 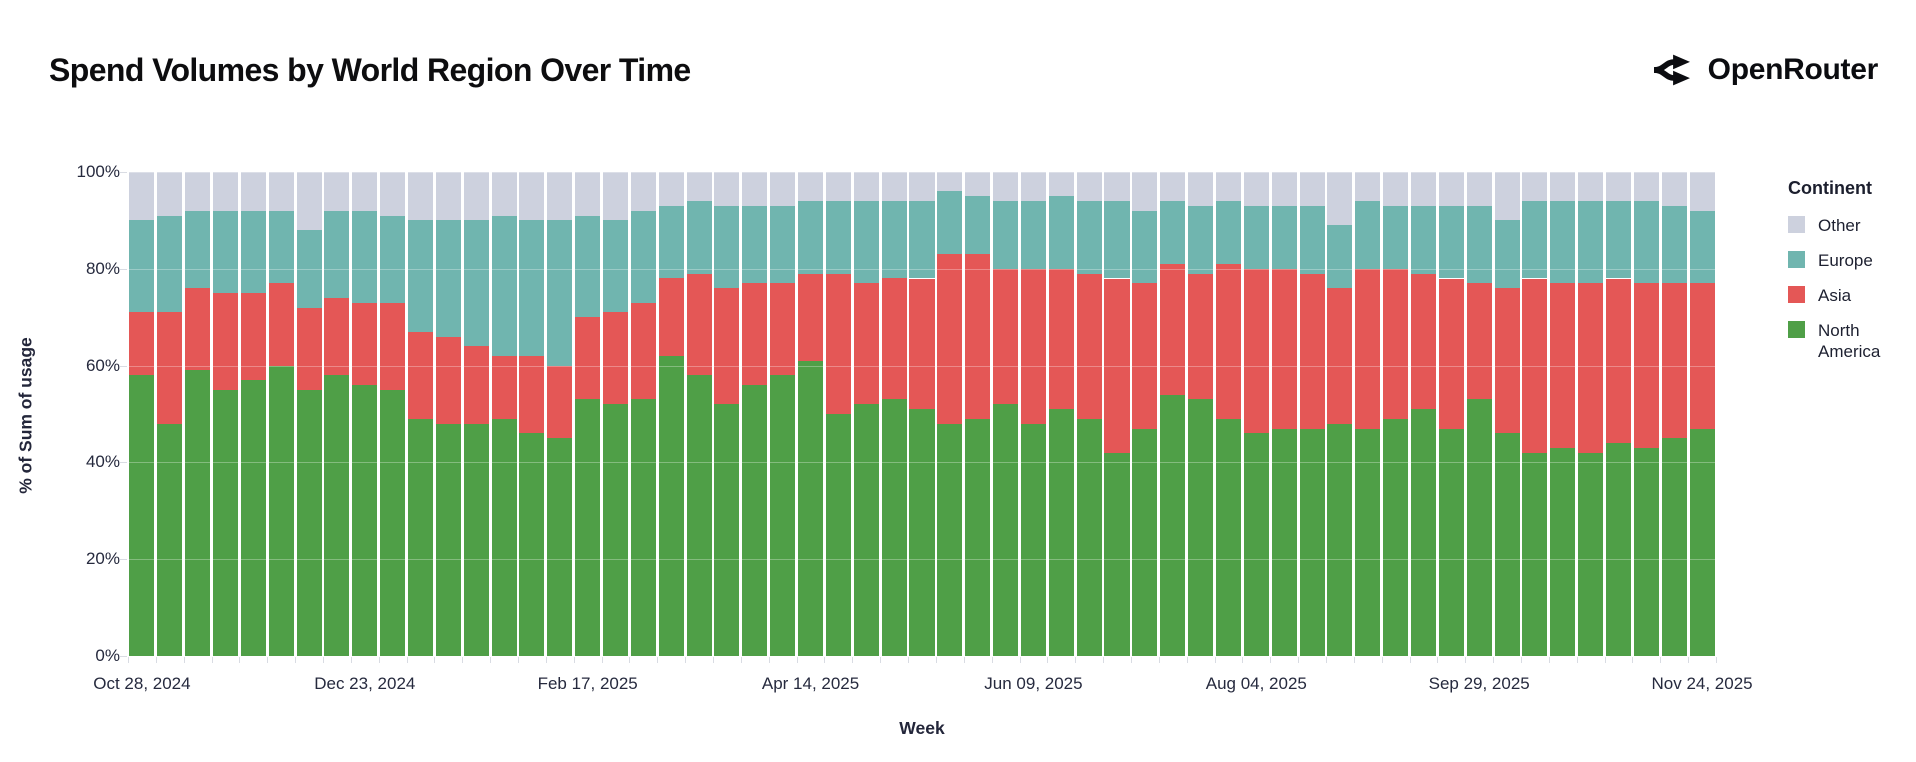 What do you see at coordinates (1423, 414) in the screenshot?
I see `bar-sep-15-2025` at bounding box center [1423, 414].